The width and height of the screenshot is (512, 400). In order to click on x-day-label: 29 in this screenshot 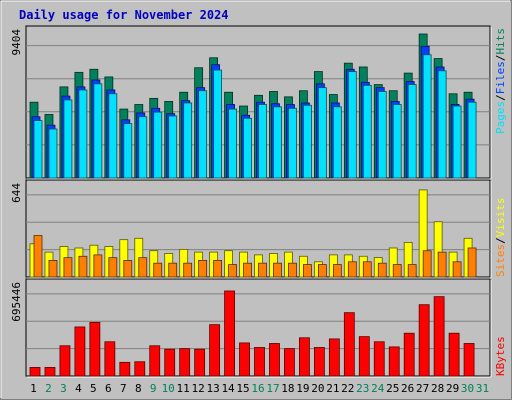, I will do `click(452, 388)`.